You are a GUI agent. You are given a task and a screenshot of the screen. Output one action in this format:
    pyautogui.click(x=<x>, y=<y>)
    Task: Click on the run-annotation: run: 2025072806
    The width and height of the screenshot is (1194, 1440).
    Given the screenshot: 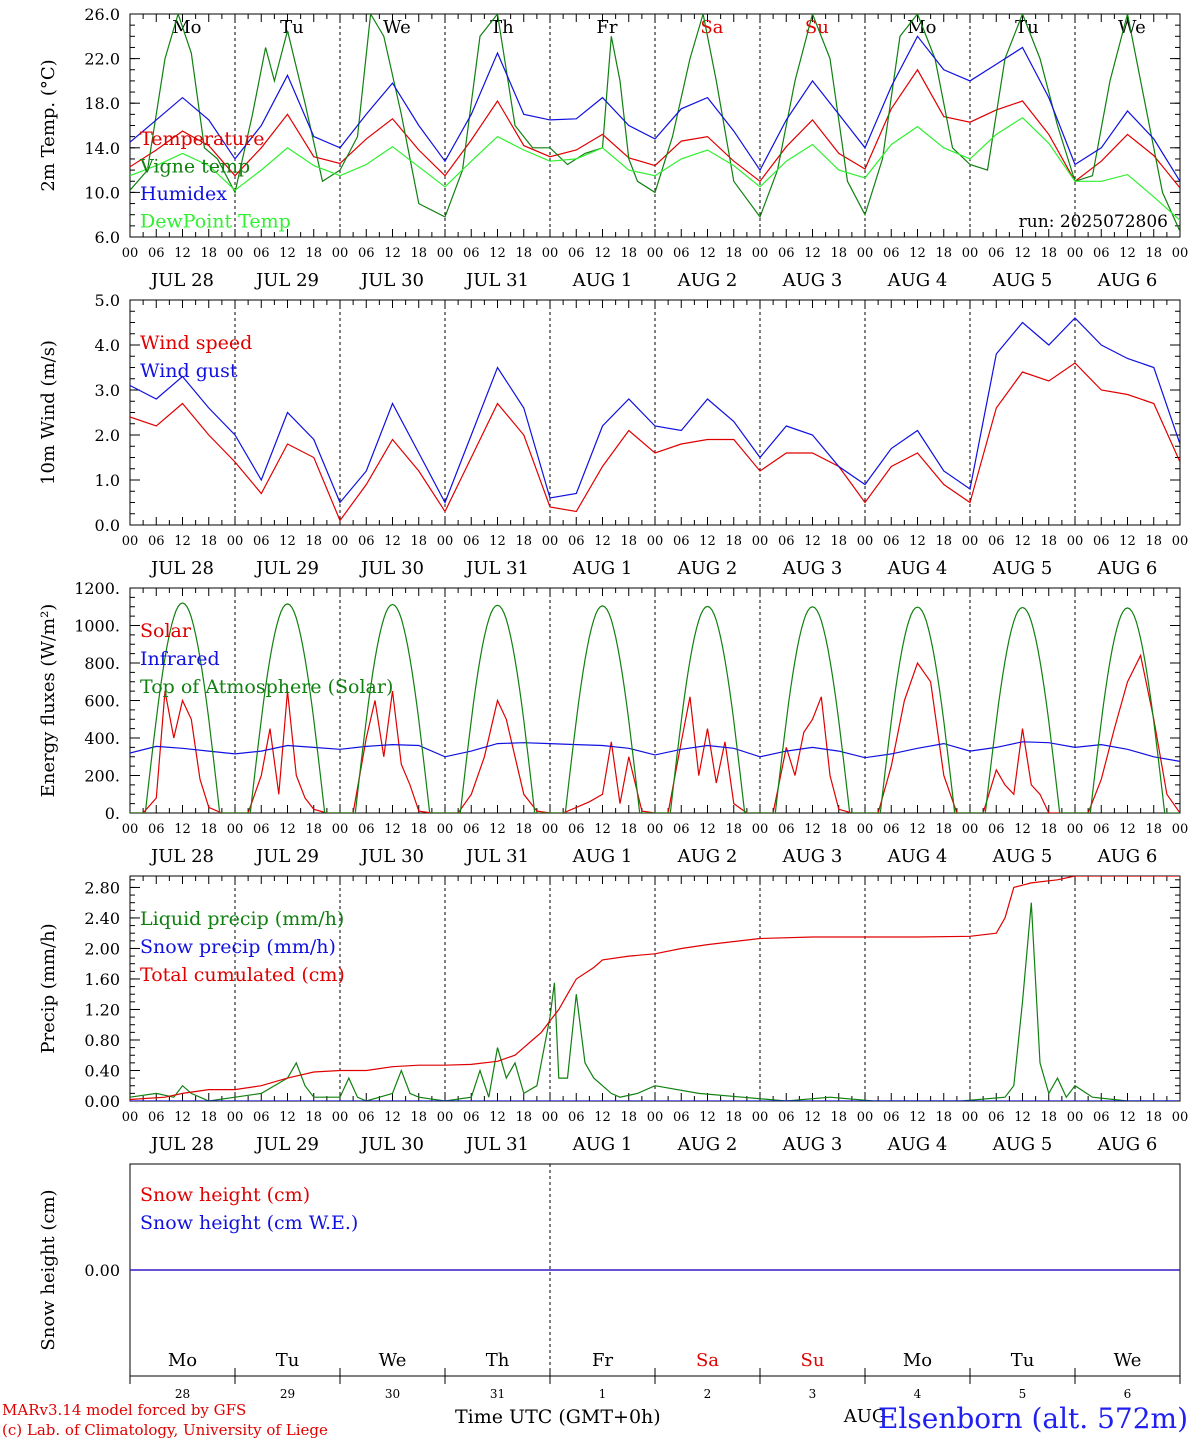 What is the action you would take?
    pyautogui.click(x=1093, y=222)
    